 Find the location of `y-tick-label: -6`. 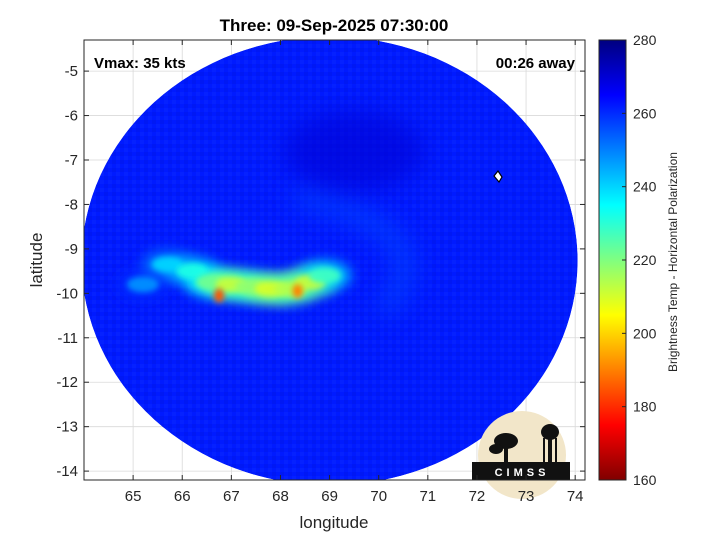

y-tick-label: -6 is located at coordinates (71, 116).